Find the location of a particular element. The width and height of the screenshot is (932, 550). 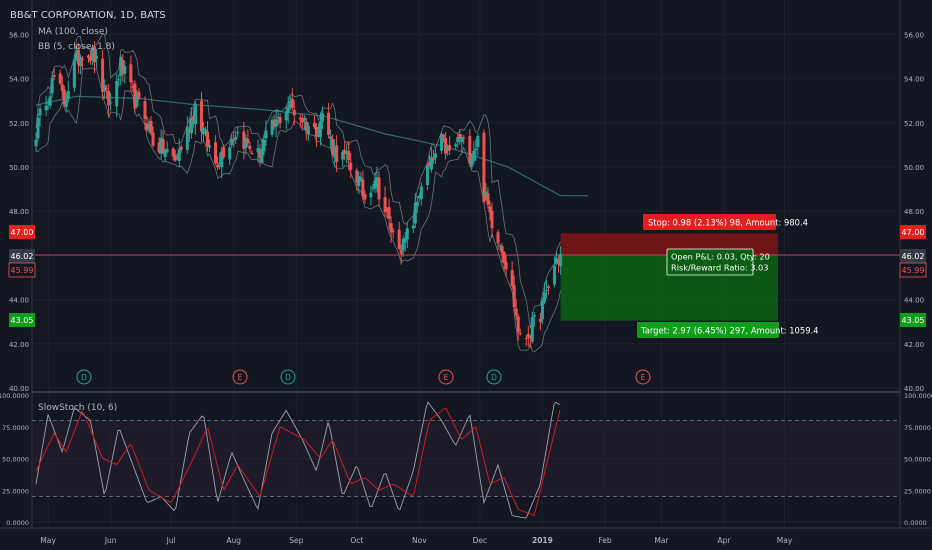

pnl-label: Open P&L: 0.03, Qty: 20 is located at coordinates (720, 257).